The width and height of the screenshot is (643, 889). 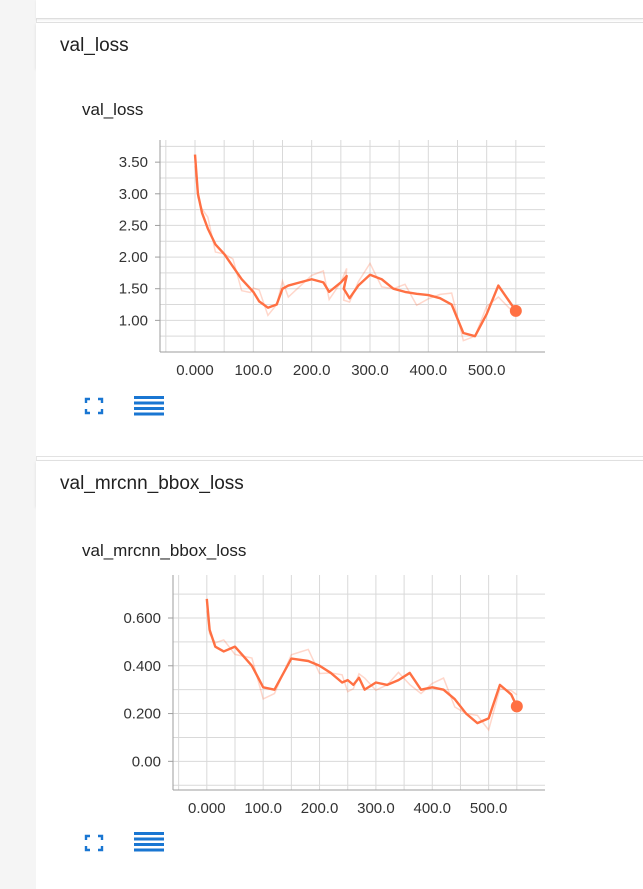 I want to click on y-tick-label: 1.50, so click(x=133, y=289).